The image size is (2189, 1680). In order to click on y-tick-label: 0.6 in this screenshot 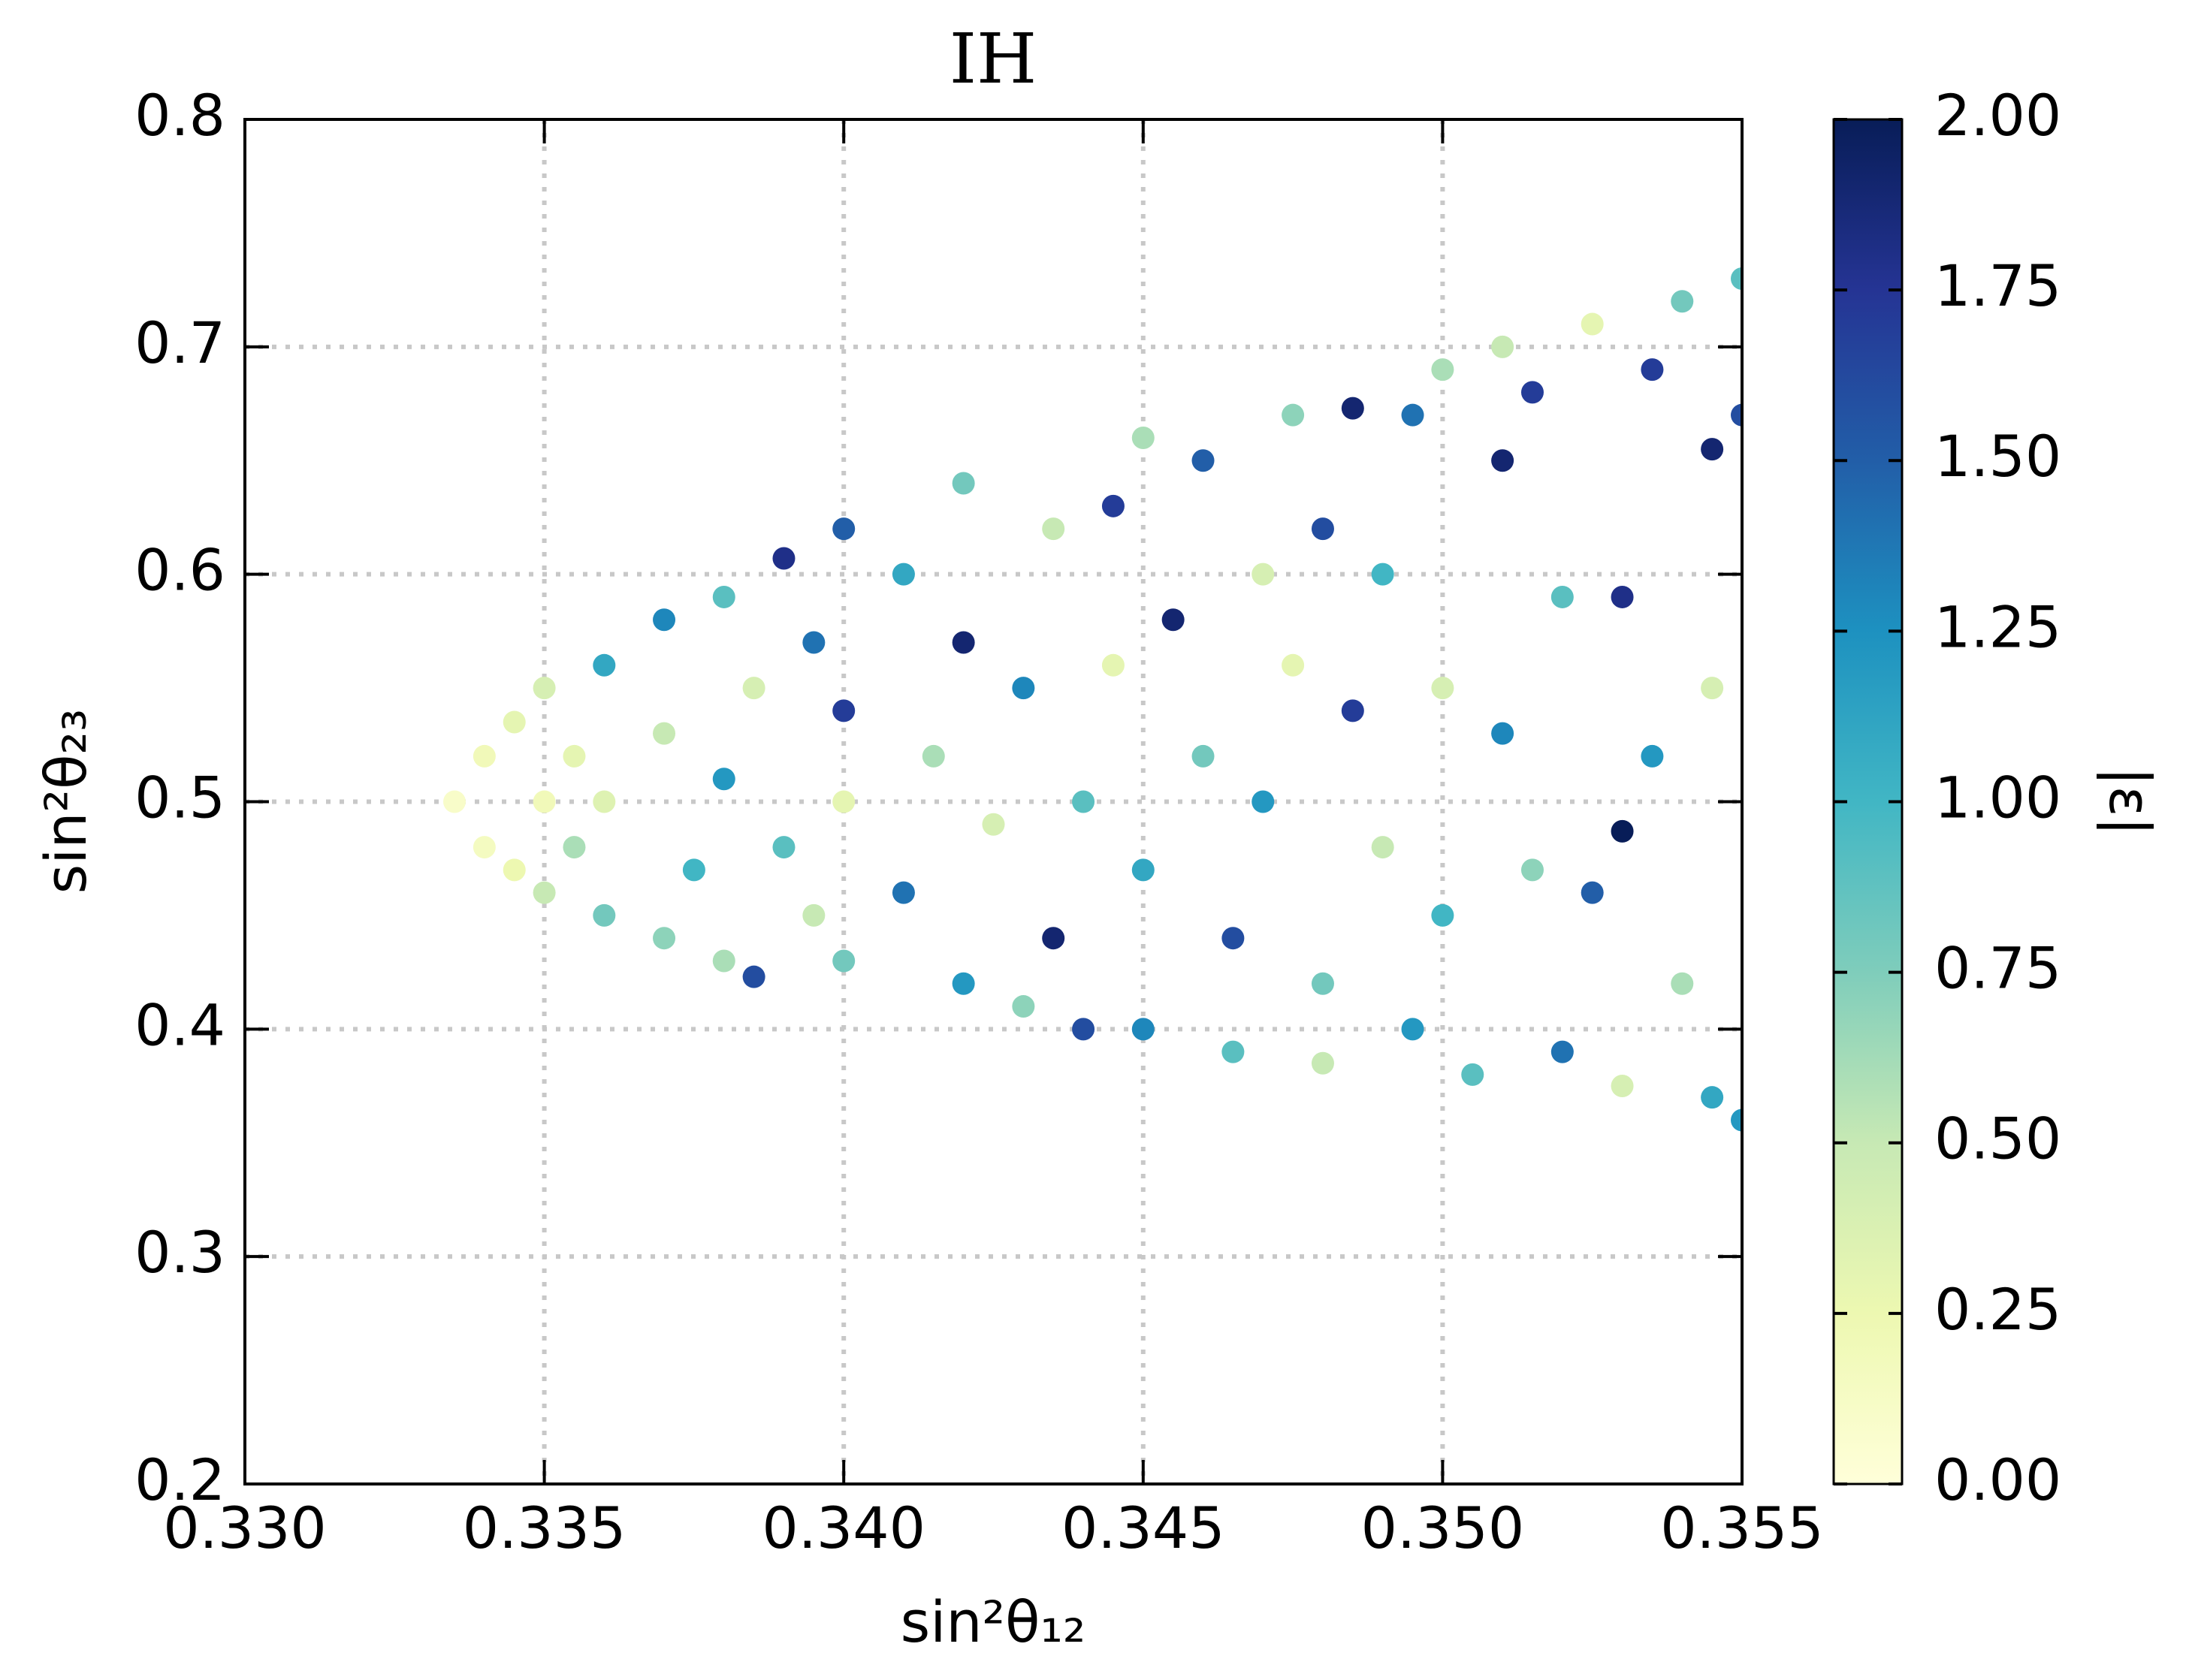, I will do `click(179, 570)`.